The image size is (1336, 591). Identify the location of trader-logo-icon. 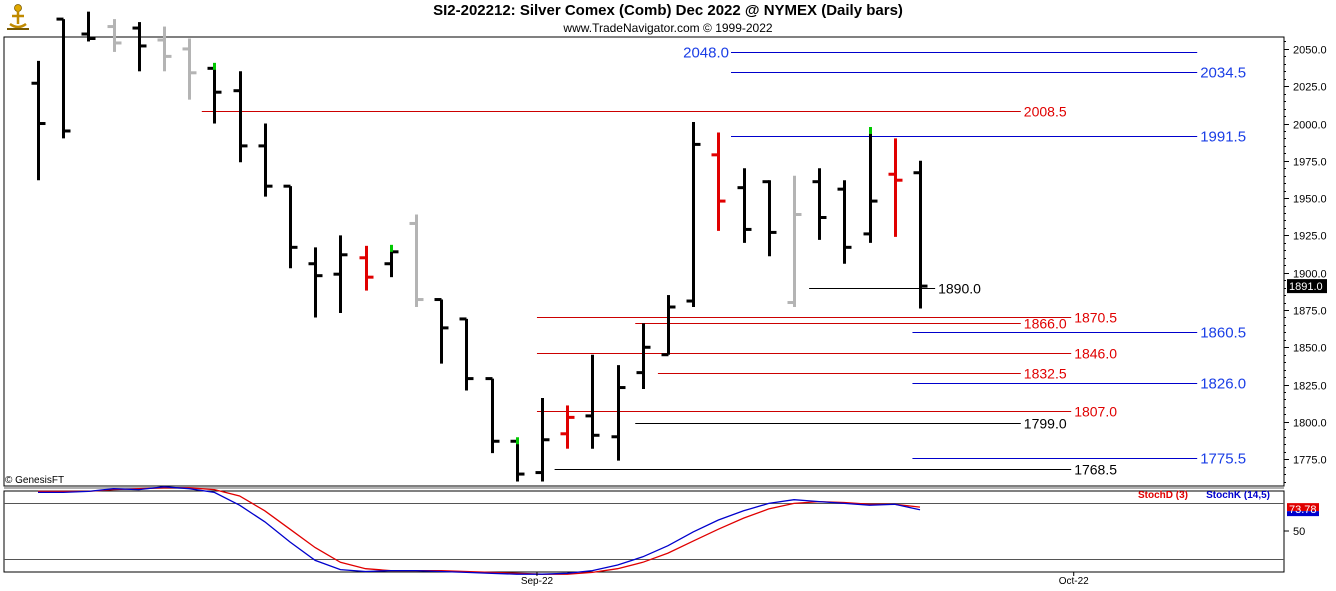
(18, 17).